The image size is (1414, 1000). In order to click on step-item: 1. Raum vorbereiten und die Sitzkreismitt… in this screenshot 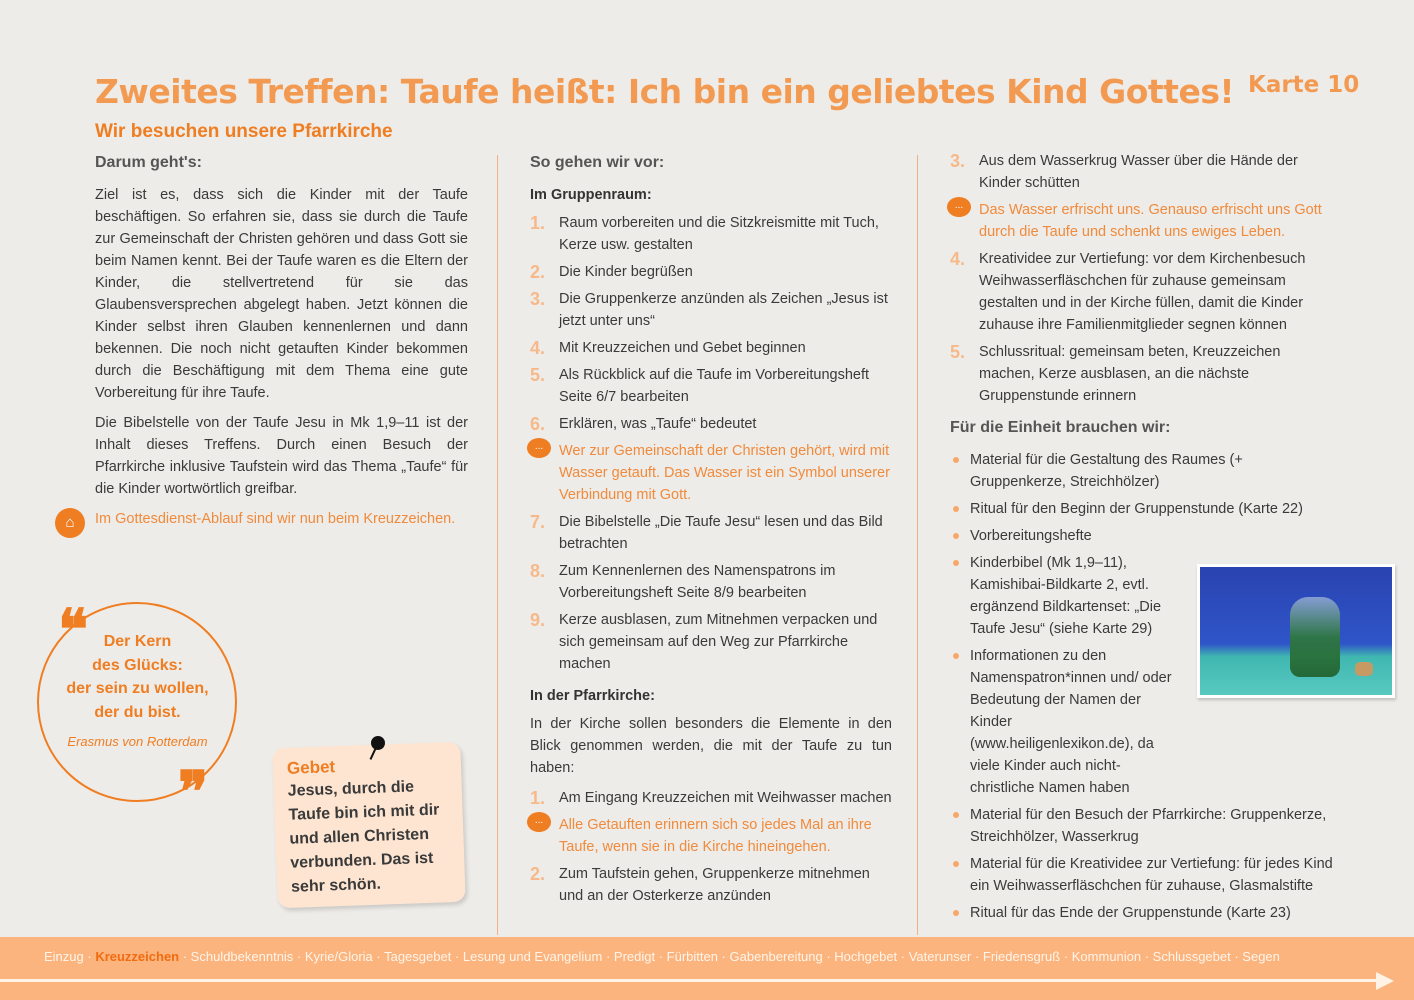, I will do `click(711, 234)`.